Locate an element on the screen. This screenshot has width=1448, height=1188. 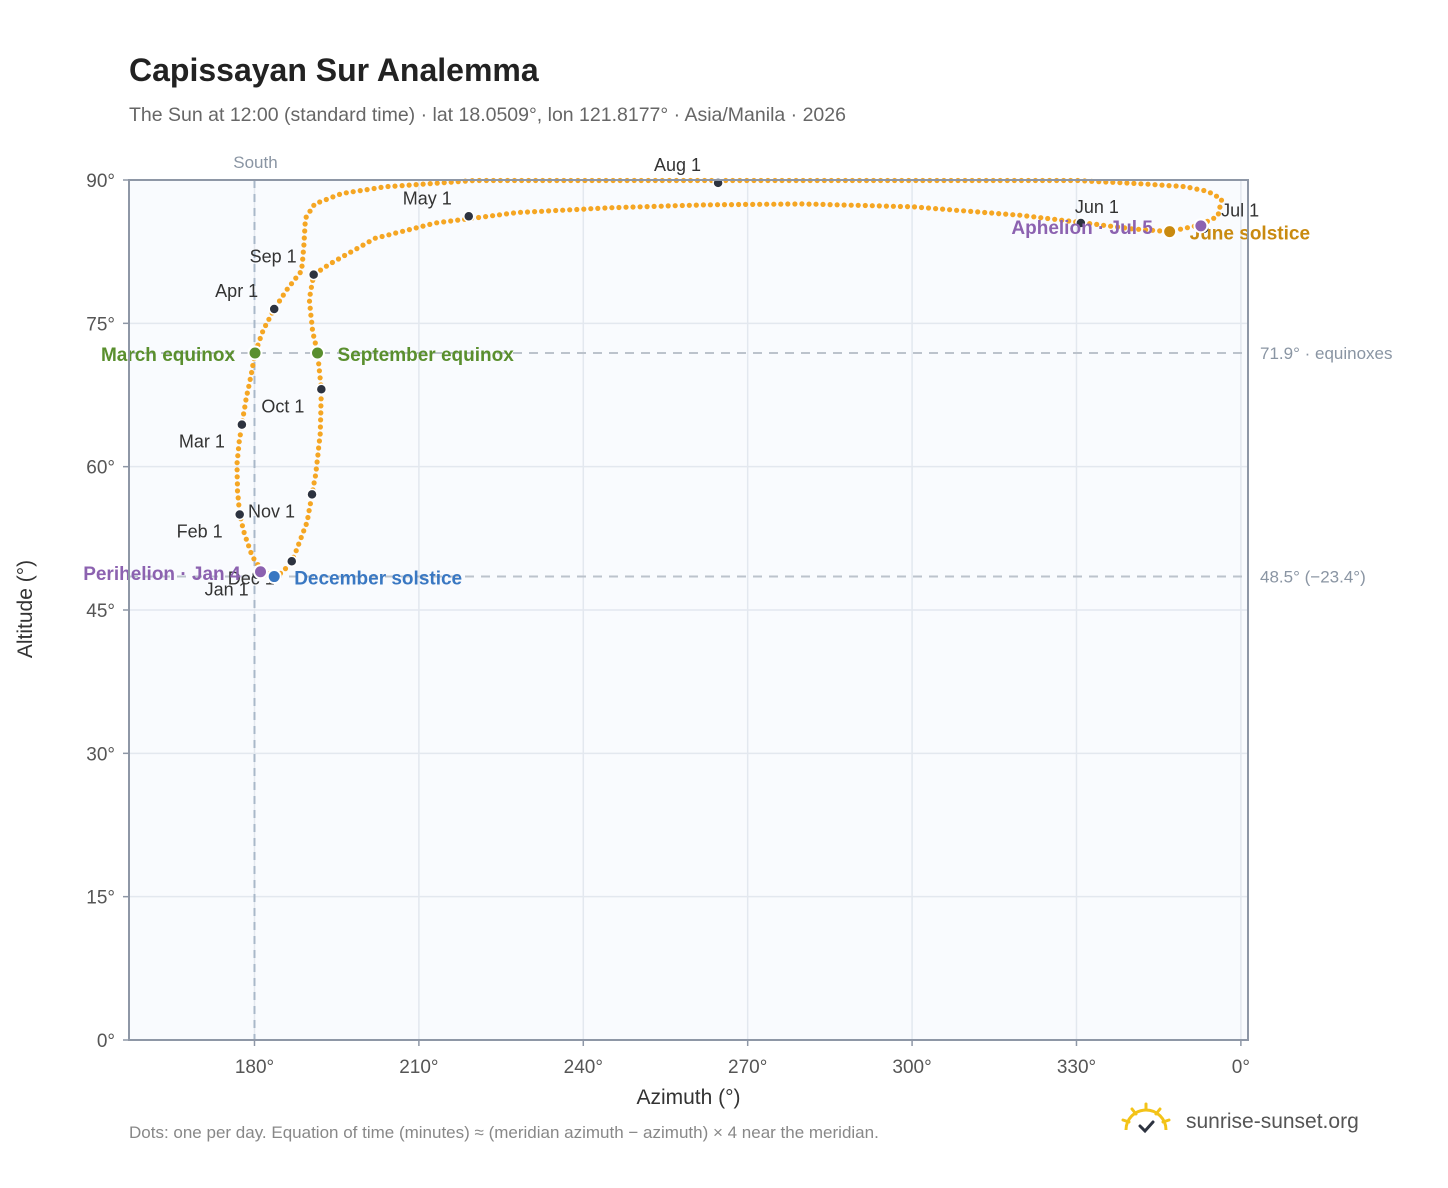
month-marker-label: Apr 1 is located at coordinates (236, 291).